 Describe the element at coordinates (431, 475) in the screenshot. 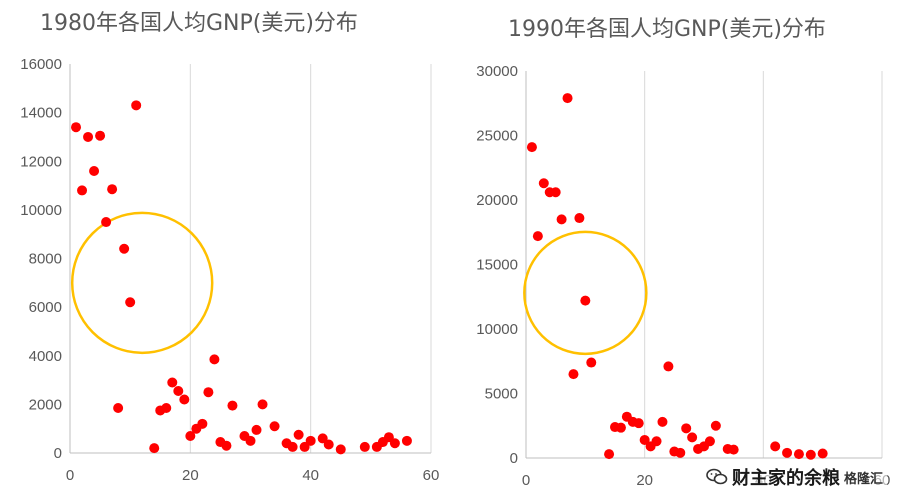

I see `x-tick-label: 60` at that location.